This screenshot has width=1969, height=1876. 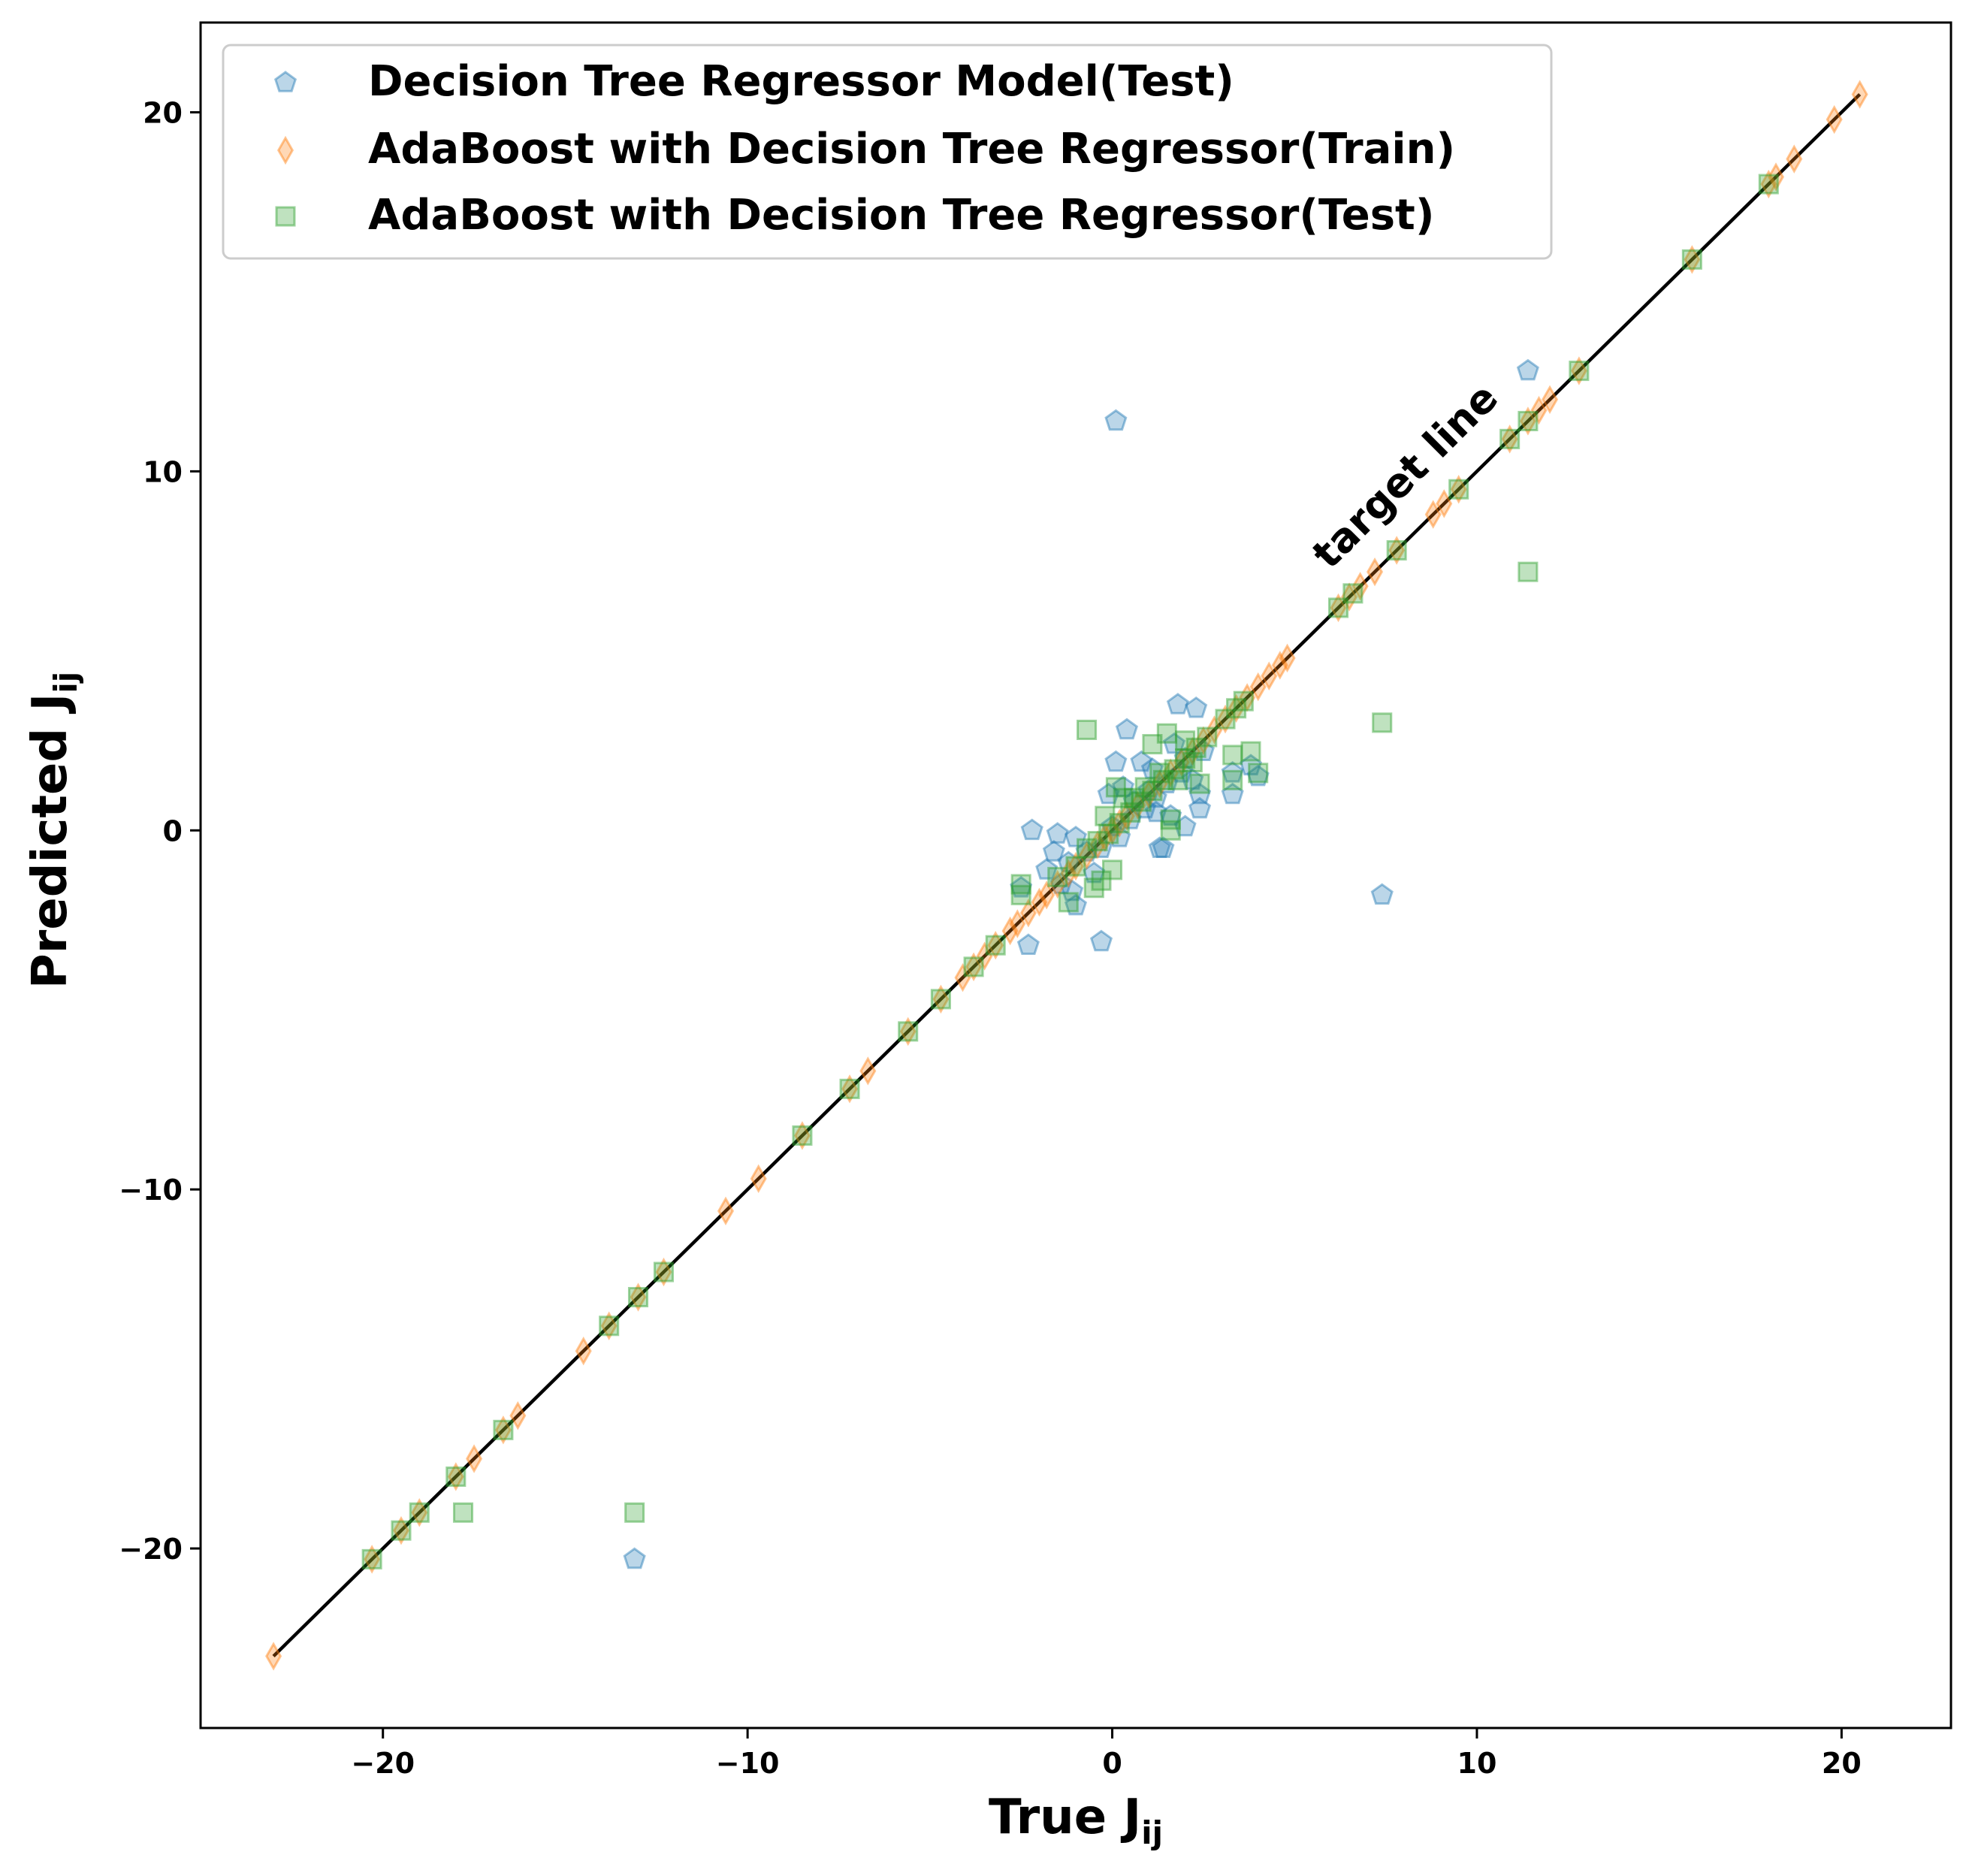 What do you see at coordinates (53, 830) in the screenshot?
I see `y-axis-label: Predicted Jij` at bounding box center [53, 830].